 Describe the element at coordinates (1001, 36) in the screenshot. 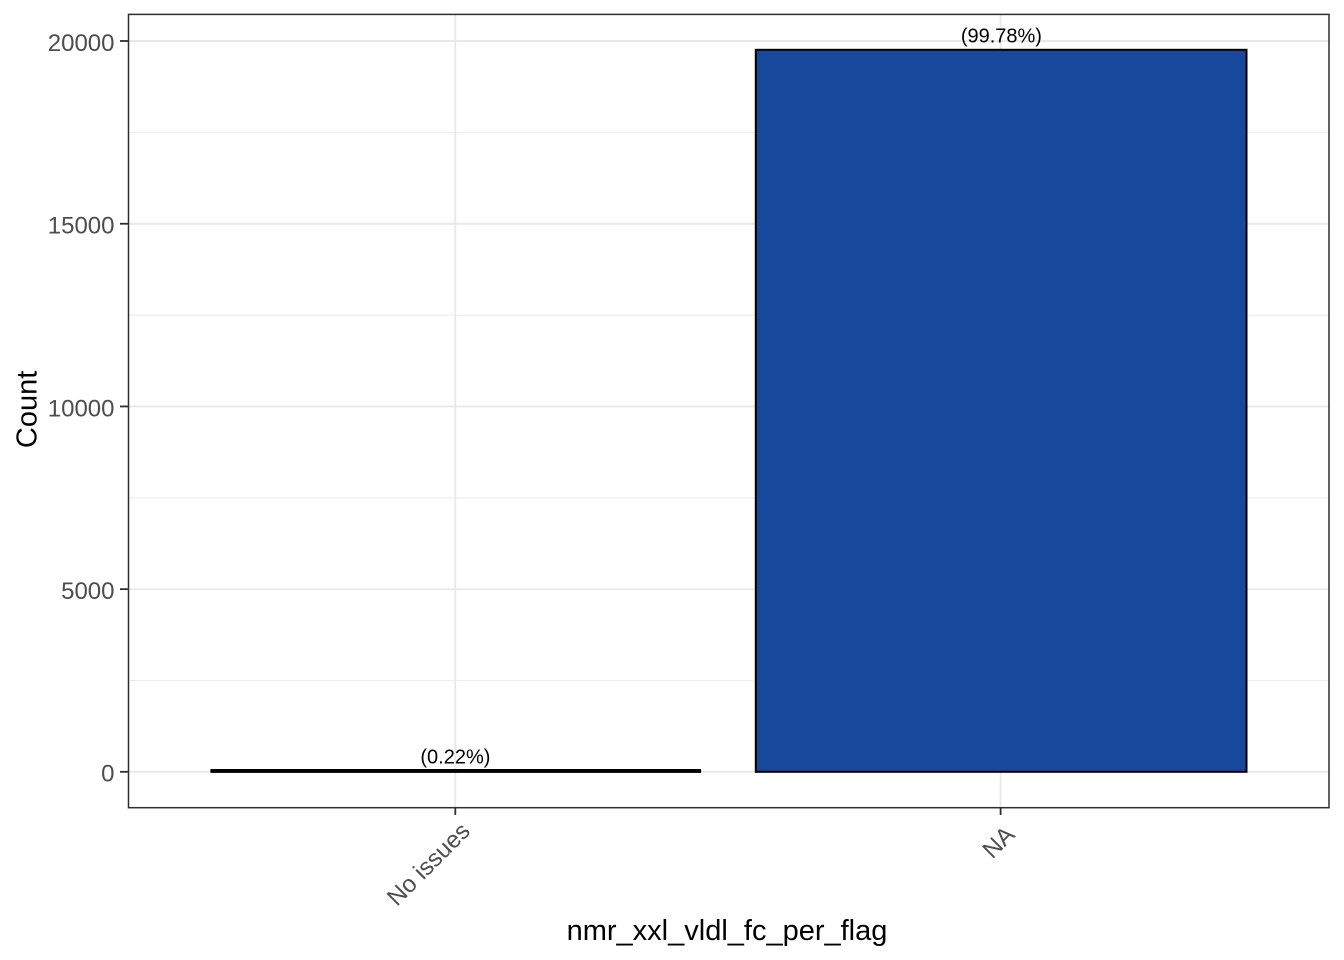

I see `svg-text: (99.78%)` at that location.